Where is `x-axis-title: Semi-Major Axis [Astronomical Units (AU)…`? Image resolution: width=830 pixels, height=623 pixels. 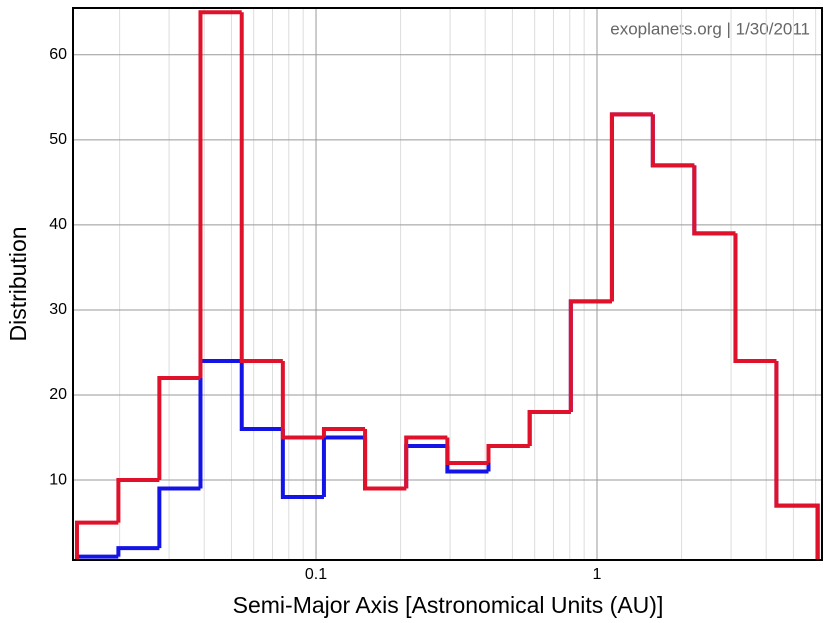 x-axis-title: Semi-Major Axis [Astronomical Units (AU)… is located at coordinates (448, 605).